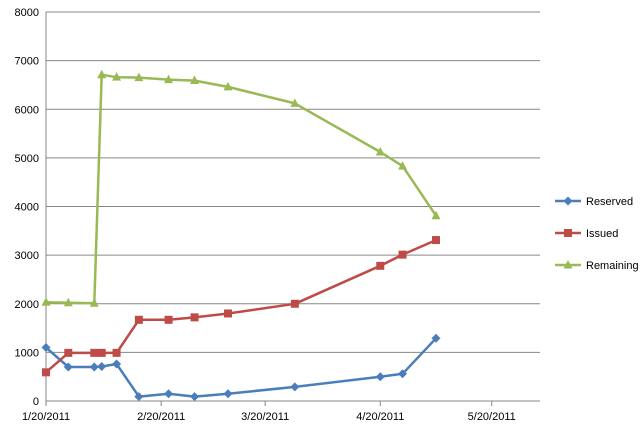 Image resolution: width=640 pixels, height=437 pixels. Describe the element at coordinates (265, 417) in the screenshot. I see `x-tick-label: 3/20/2011` at that location.